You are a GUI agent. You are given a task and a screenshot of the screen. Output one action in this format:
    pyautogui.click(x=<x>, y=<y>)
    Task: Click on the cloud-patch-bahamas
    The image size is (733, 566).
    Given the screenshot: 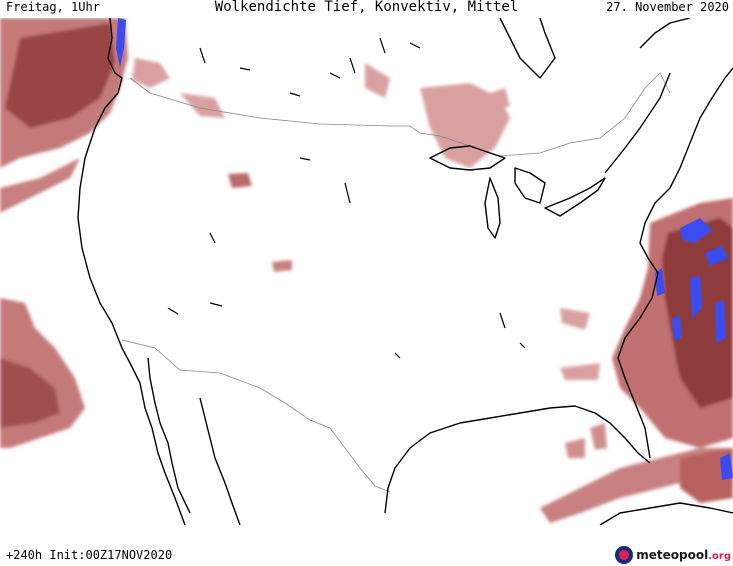 What is the action you would take?
    pyautogui.click(x=575, y=448)
    